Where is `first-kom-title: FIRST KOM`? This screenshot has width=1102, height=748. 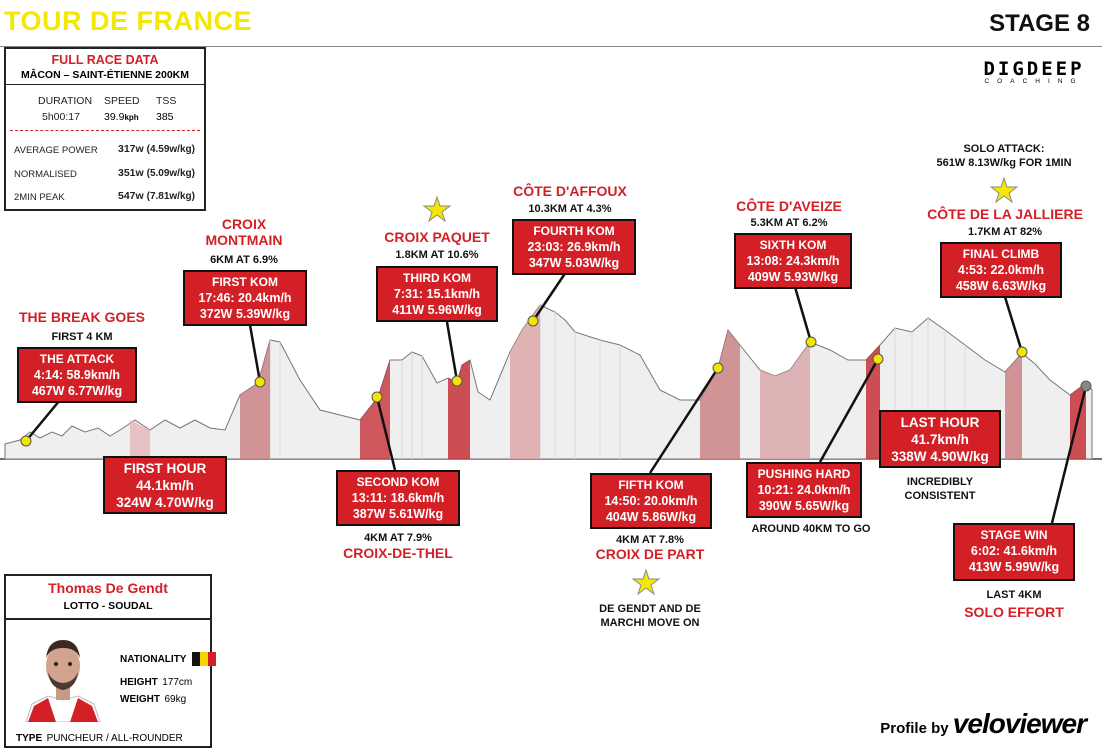
first-kom-title: FIRST KOM is located at coordinates (245, 282).